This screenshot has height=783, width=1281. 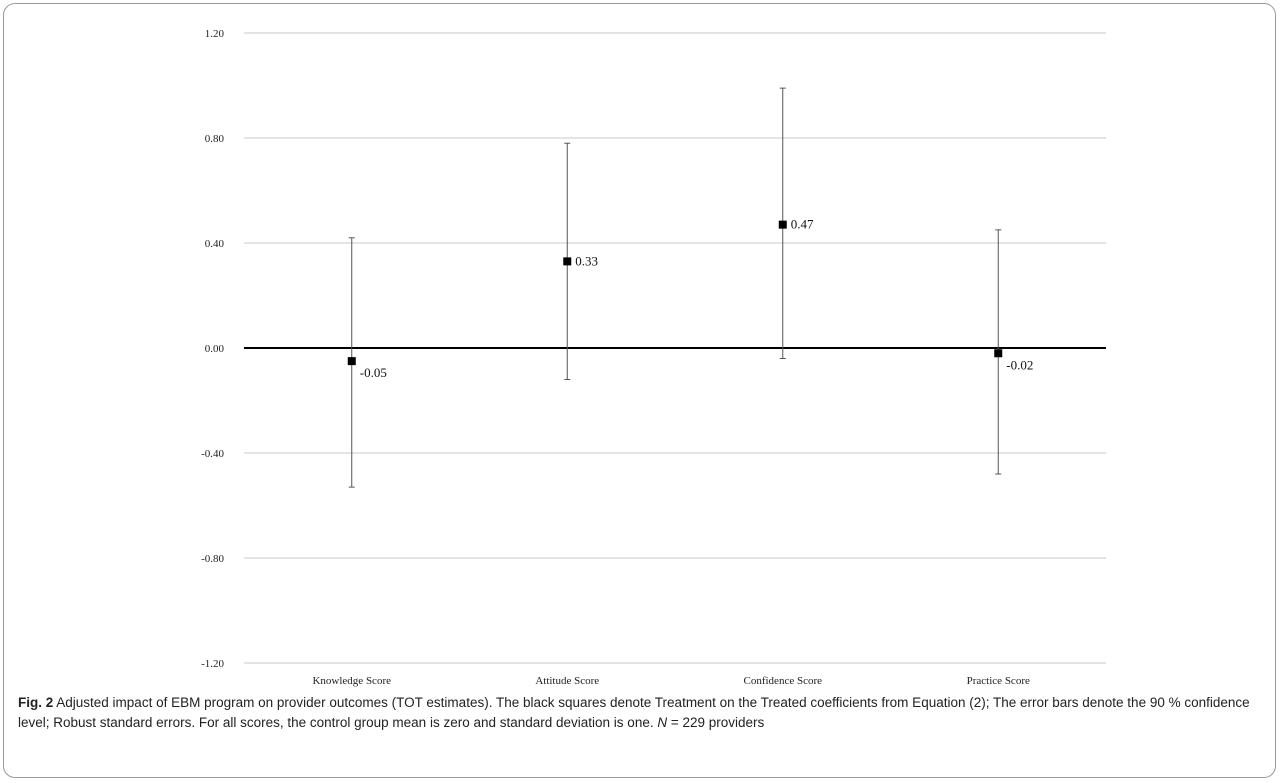 I want to click on data-point-group: 0.47, so click(x=796, y=223).